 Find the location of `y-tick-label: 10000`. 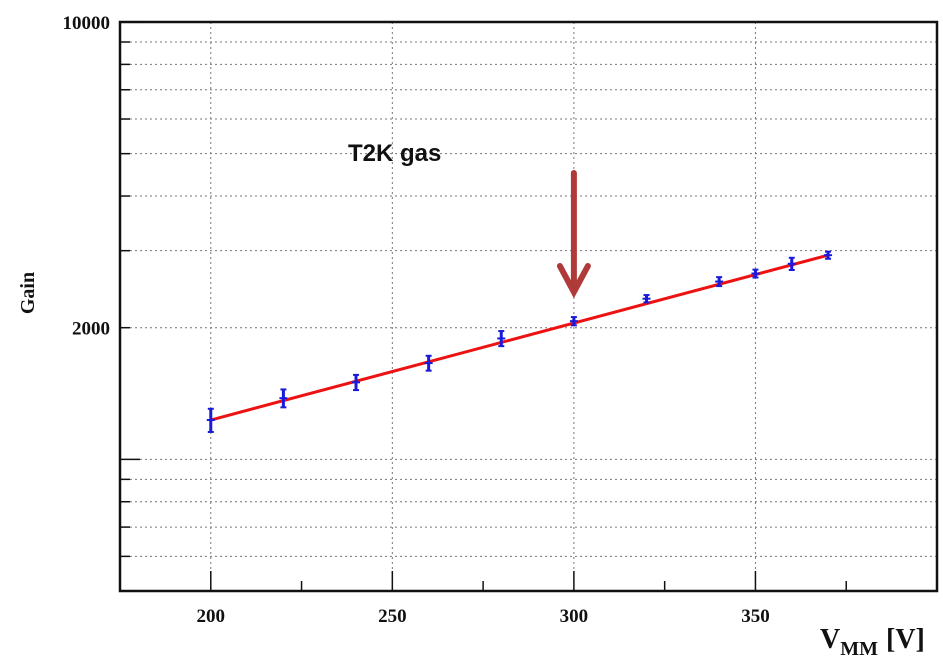

y-tick-label: 10000 is located at coordinates (87, 23).